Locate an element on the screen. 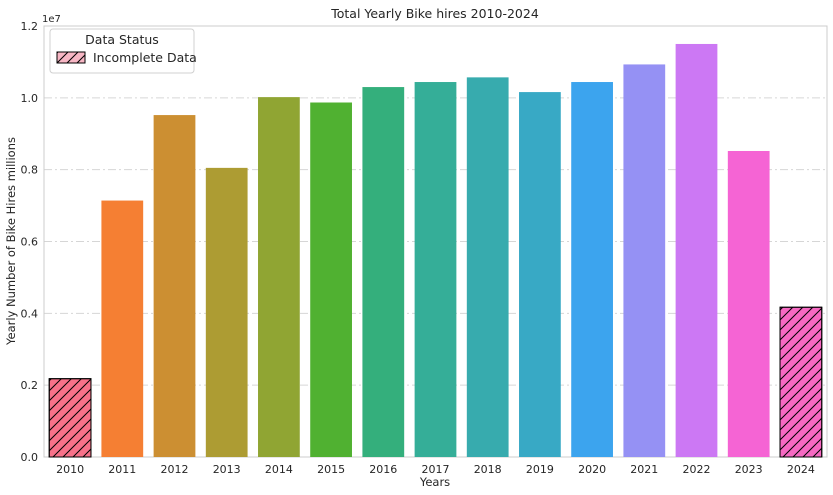 The image size is (833, 495). bar-2022 is located at coordinates (696, 250).